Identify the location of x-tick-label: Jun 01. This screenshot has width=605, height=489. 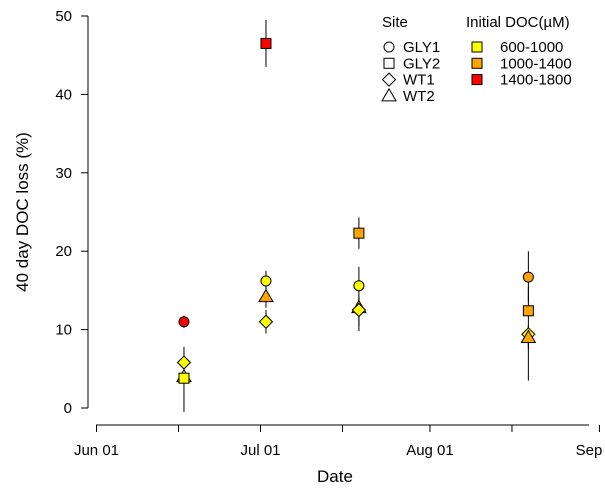
(96, 450).